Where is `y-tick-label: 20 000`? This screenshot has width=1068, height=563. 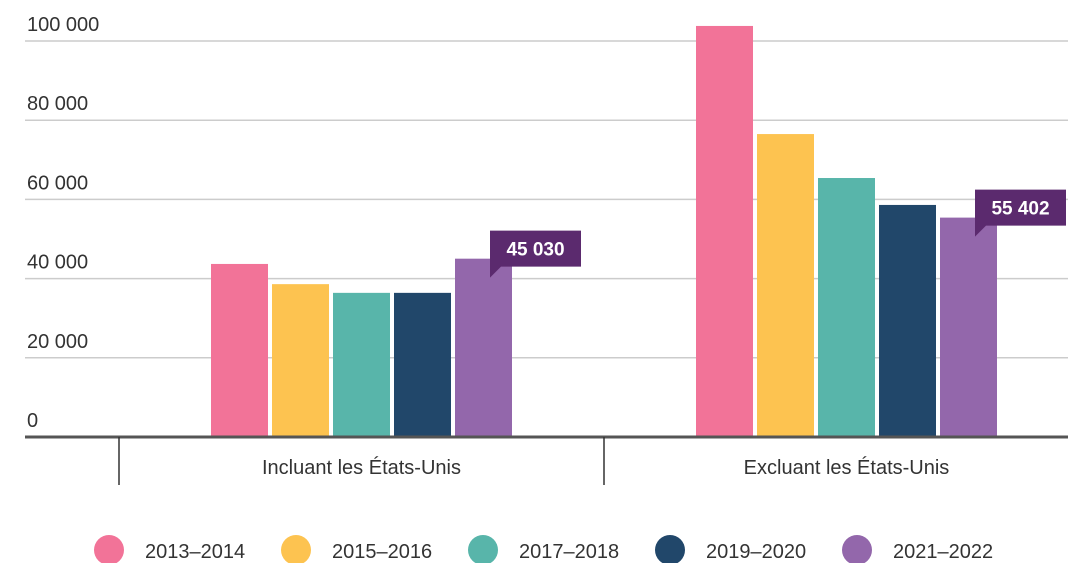
y-tick-label: 20 000 is located at coordinates (57, 342).